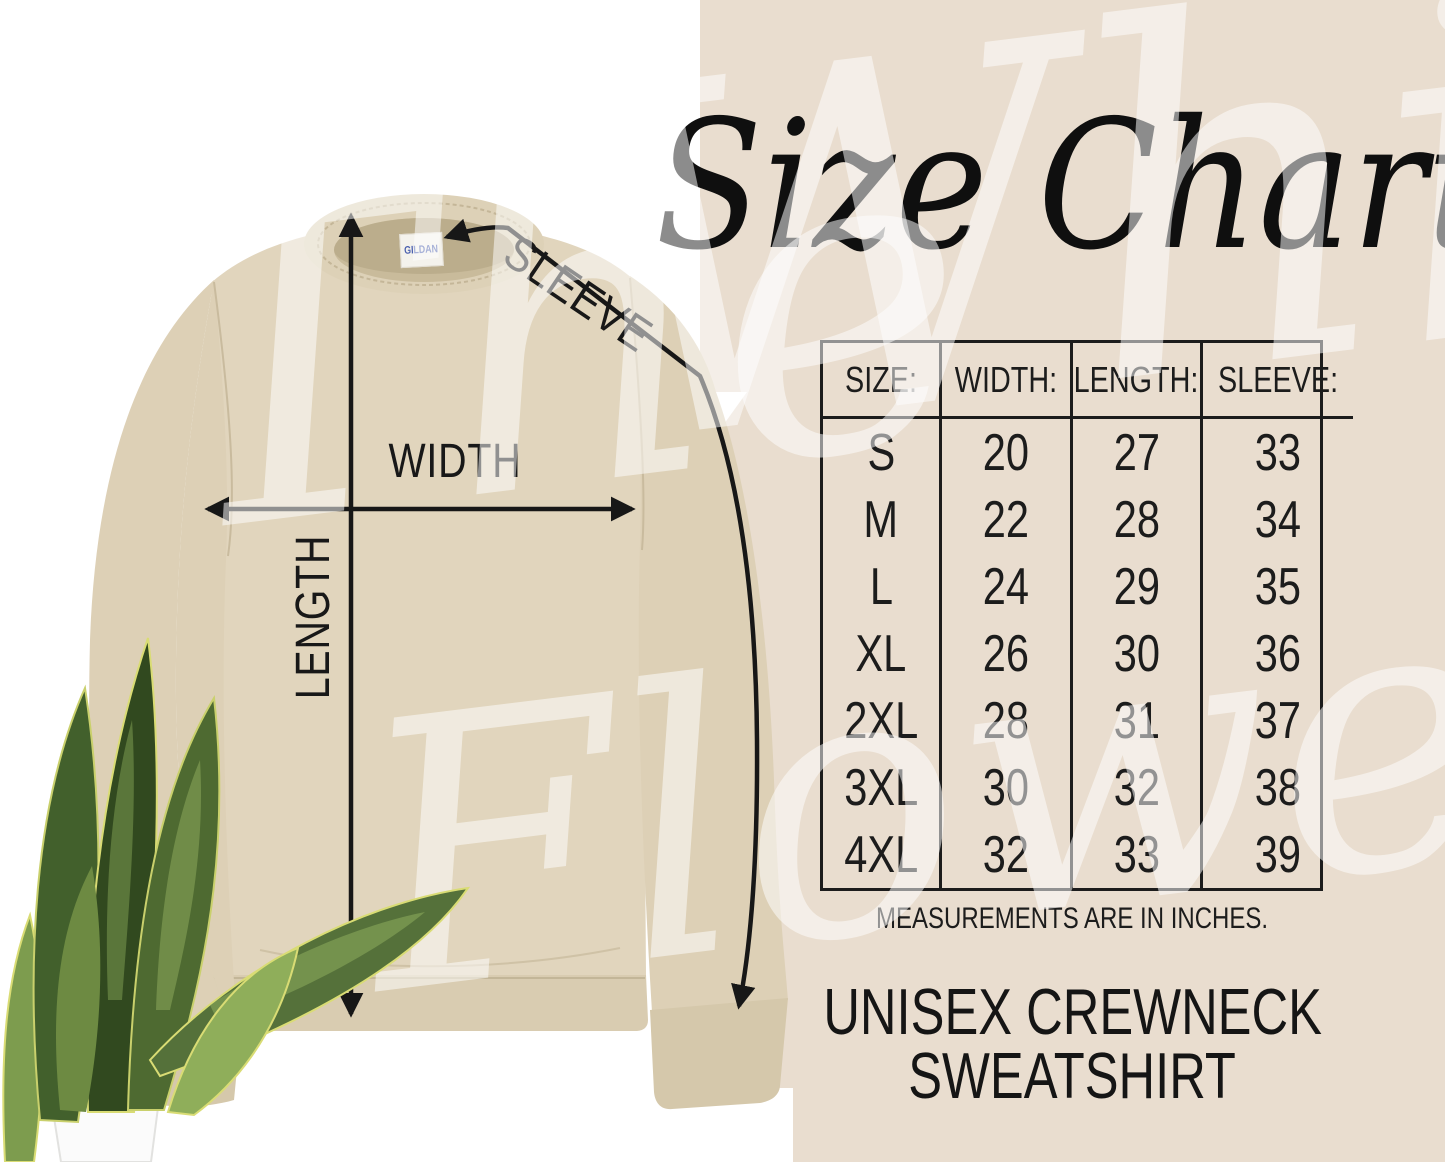 The height and width of the screenshot is (1162, 1445). Describe the element at coordinates (881, 586) in the screenshot. I see `size-cell: L` at that location.